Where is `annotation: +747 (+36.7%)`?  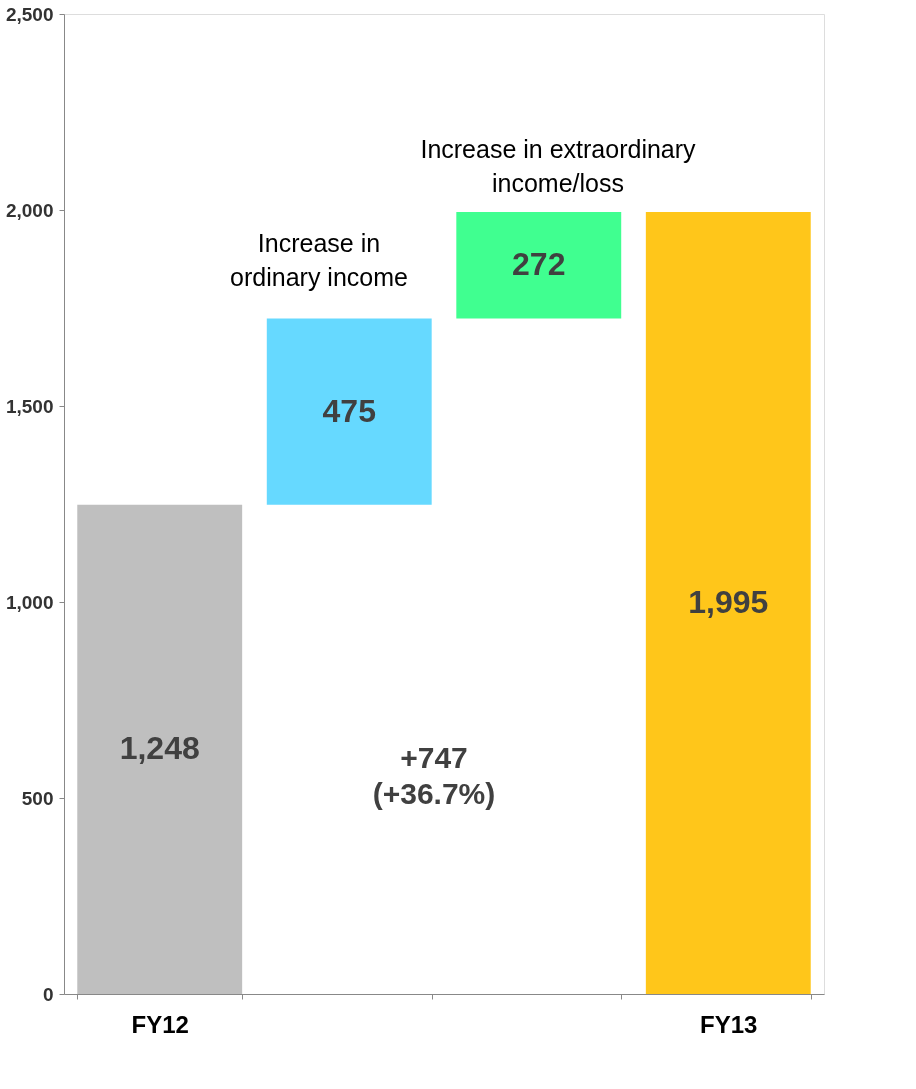
annotation: +747 (+36.7%) is located at coordinates (434, 776).